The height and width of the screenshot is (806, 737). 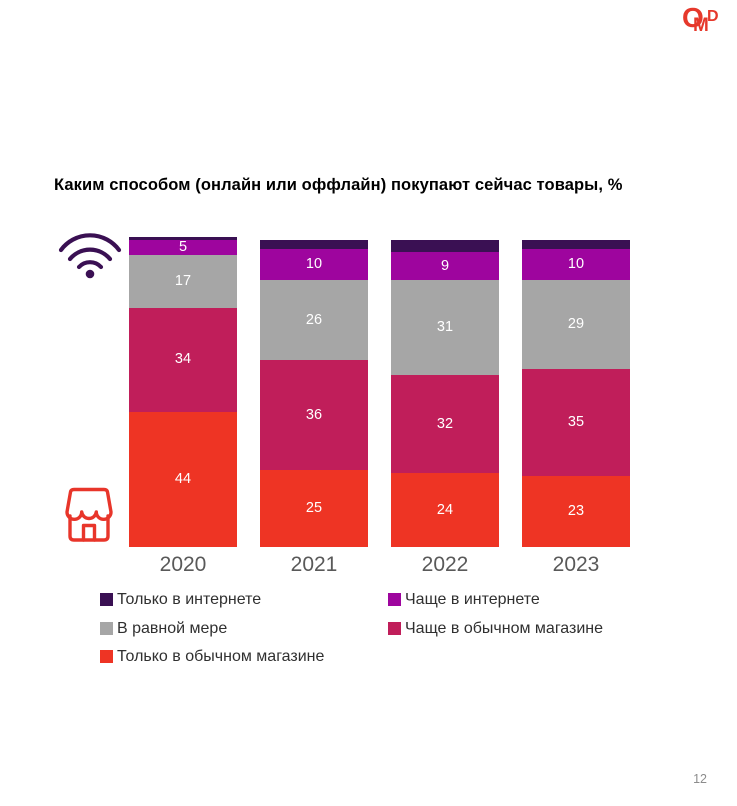 I want to click on bar-segment: 32, so click(x=445, y=424).